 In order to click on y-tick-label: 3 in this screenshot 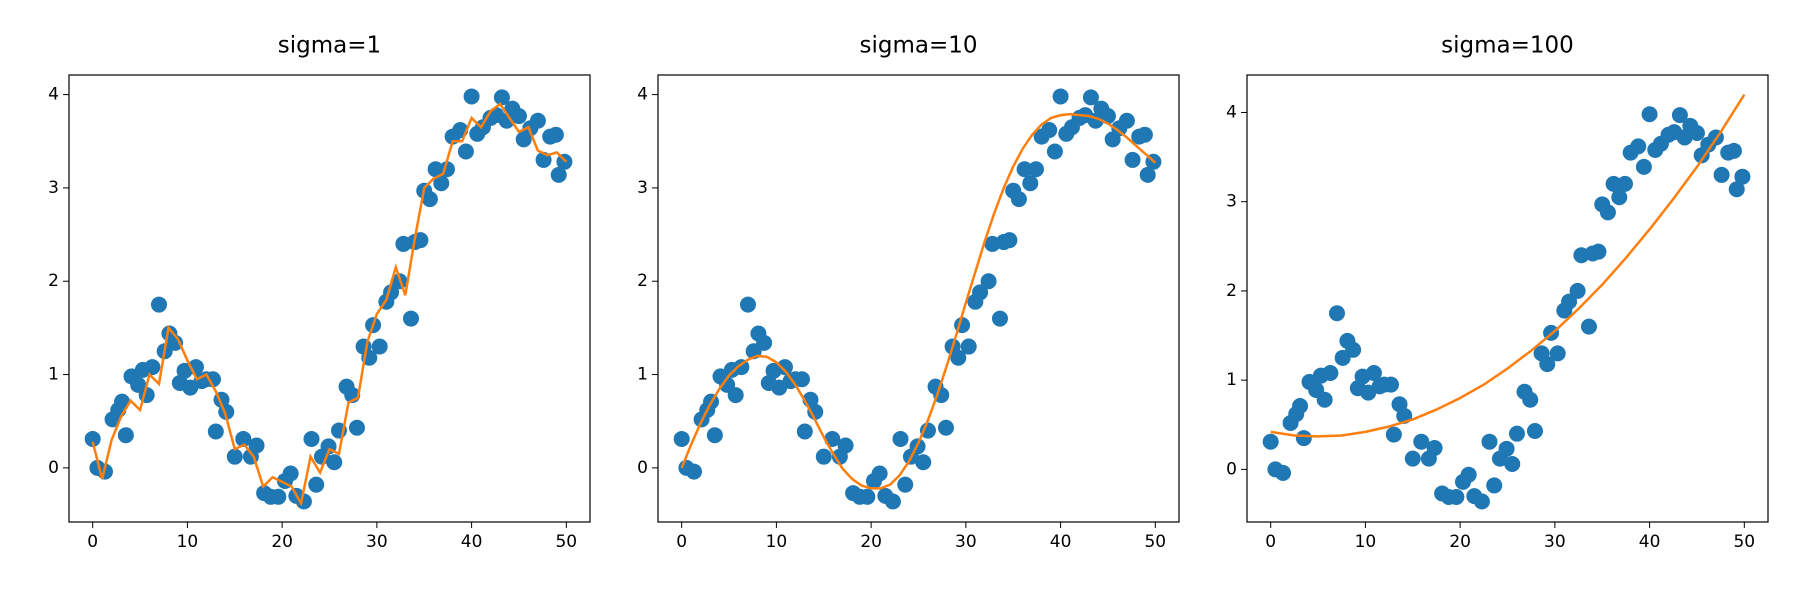, I will do `click(642, 188)`.